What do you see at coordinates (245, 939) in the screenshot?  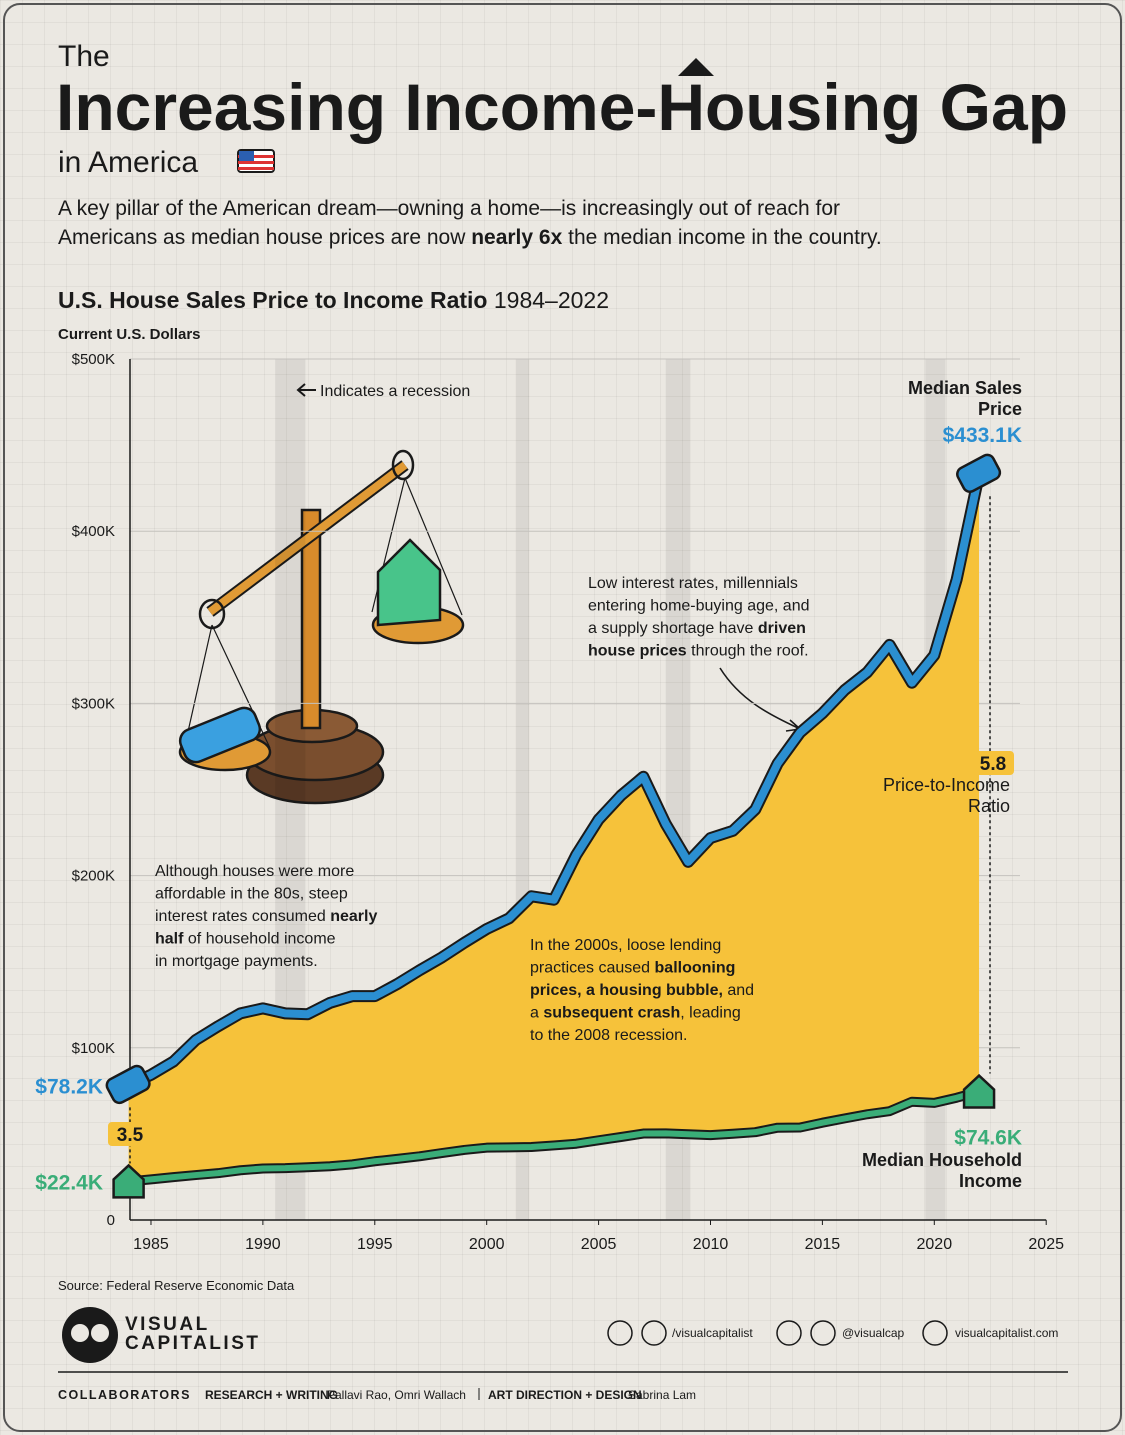 I see `annotation: half of household income` at bounding box center [245, 939].